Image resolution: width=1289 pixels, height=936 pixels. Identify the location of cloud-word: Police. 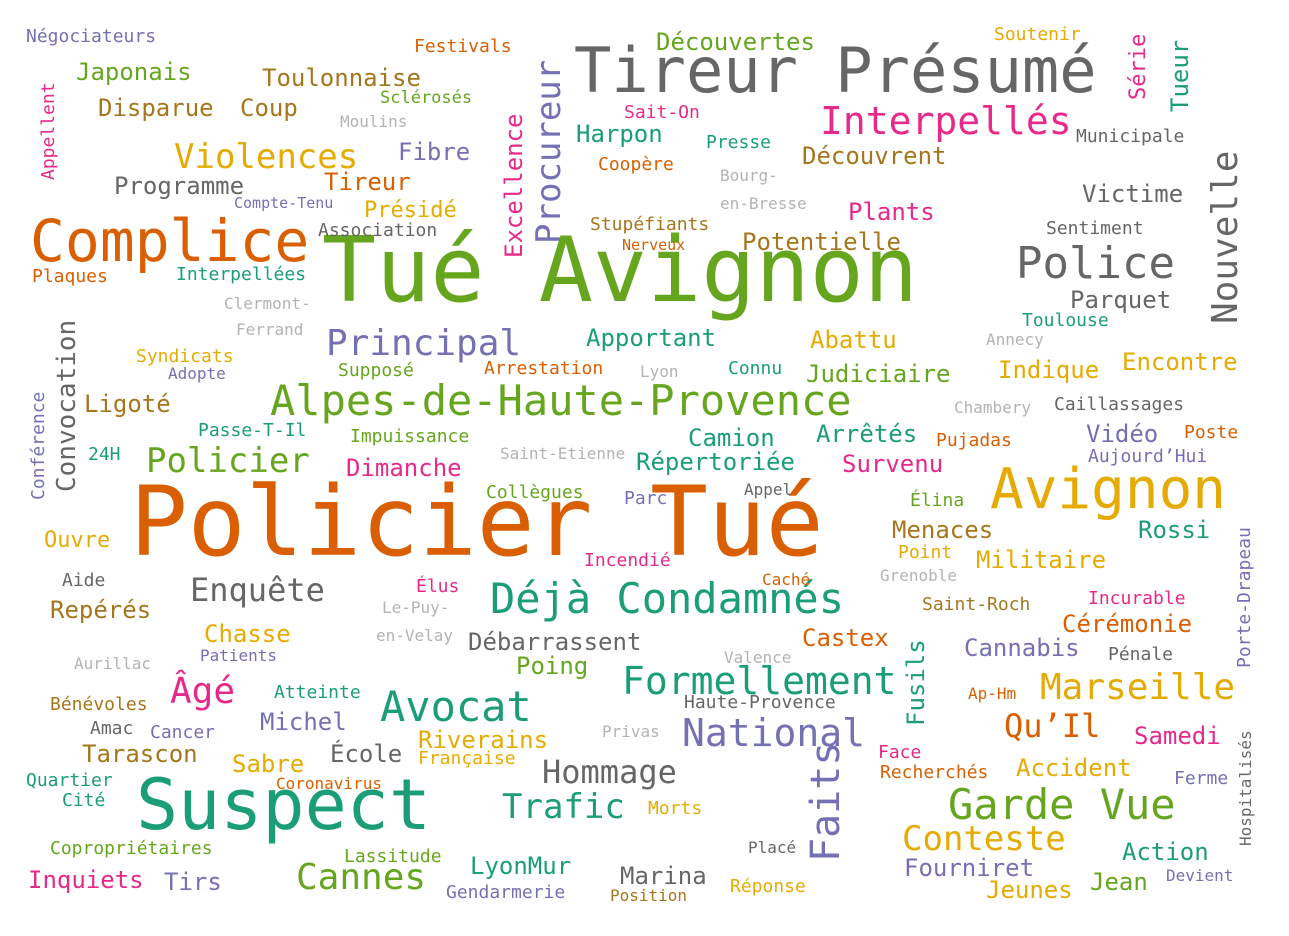
(1095, 263).